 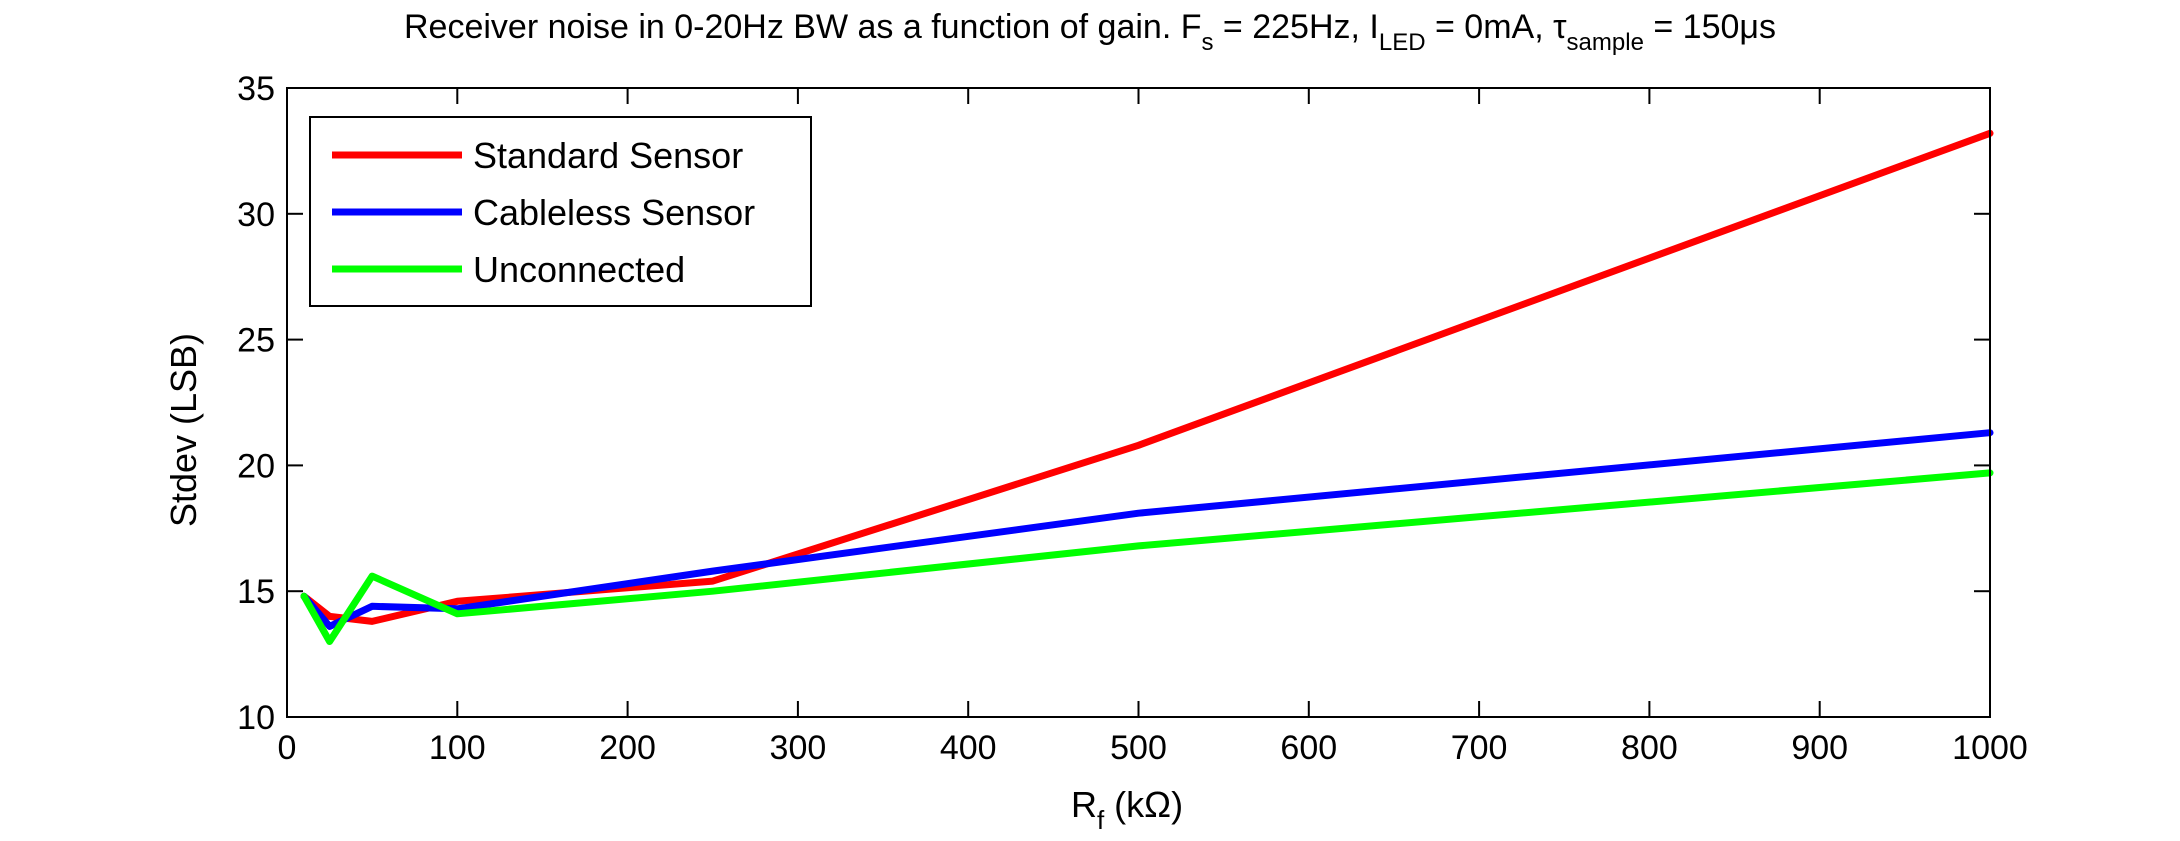 What do you see at coordinates (457, 748) in the screenshot?
I see `x-tick-label: 100` at bounding box center [457, 748].